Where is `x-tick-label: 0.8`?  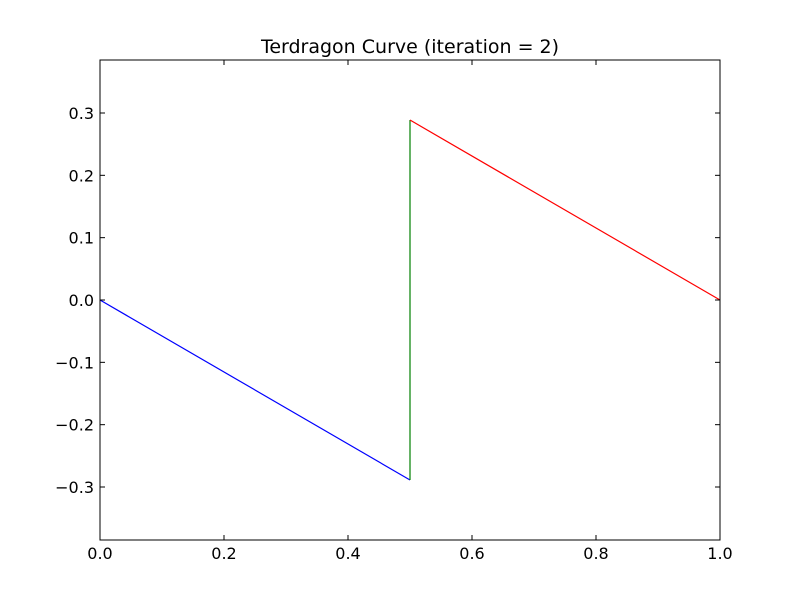 x-tick-label: 0.8 is located at coordinates (595, 553).